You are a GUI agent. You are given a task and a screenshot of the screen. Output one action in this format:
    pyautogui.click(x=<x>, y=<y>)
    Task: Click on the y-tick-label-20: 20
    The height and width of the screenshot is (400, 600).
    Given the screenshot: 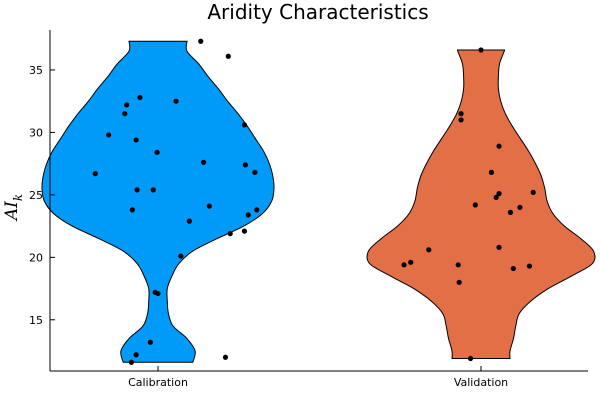 What is the action you would take?
    pyautogui.click(x=36, y=257)
    